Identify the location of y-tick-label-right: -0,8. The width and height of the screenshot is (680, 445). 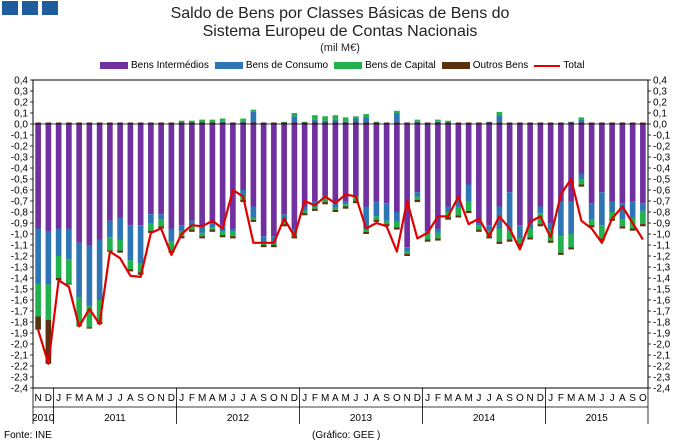
(662, 213).